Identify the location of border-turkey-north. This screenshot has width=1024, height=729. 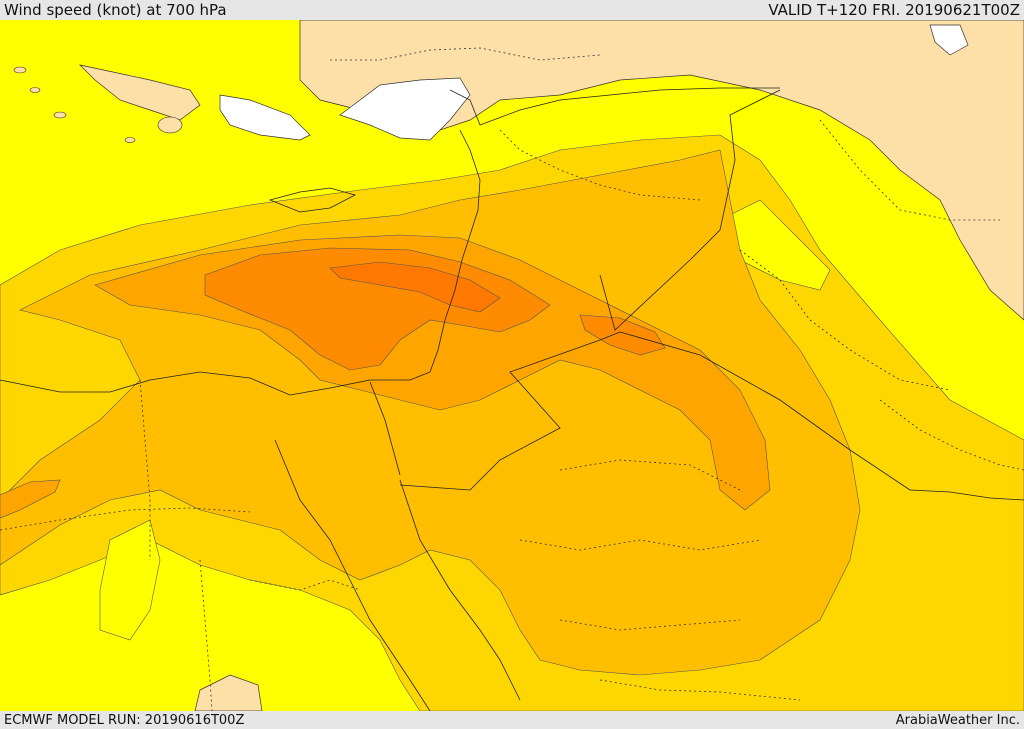
(465, 107).